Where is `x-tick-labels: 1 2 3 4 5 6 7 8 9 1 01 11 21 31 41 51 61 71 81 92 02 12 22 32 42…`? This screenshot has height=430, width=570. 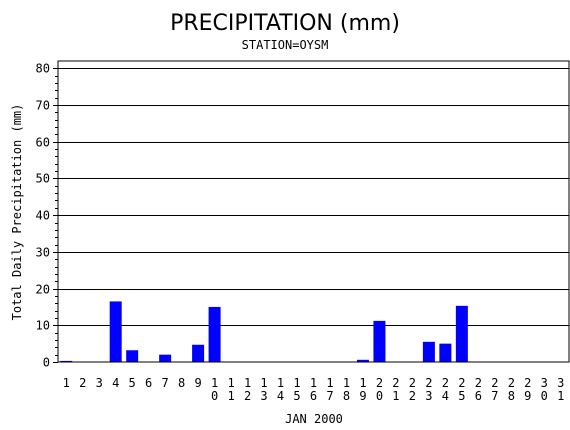
x-tick-labels: 1 2 3 4 5 6 7 8 9 1 01 11 21 31 41 51 61 71 81 92 02 12 22 32 42… is located at coordinates (314, 389).